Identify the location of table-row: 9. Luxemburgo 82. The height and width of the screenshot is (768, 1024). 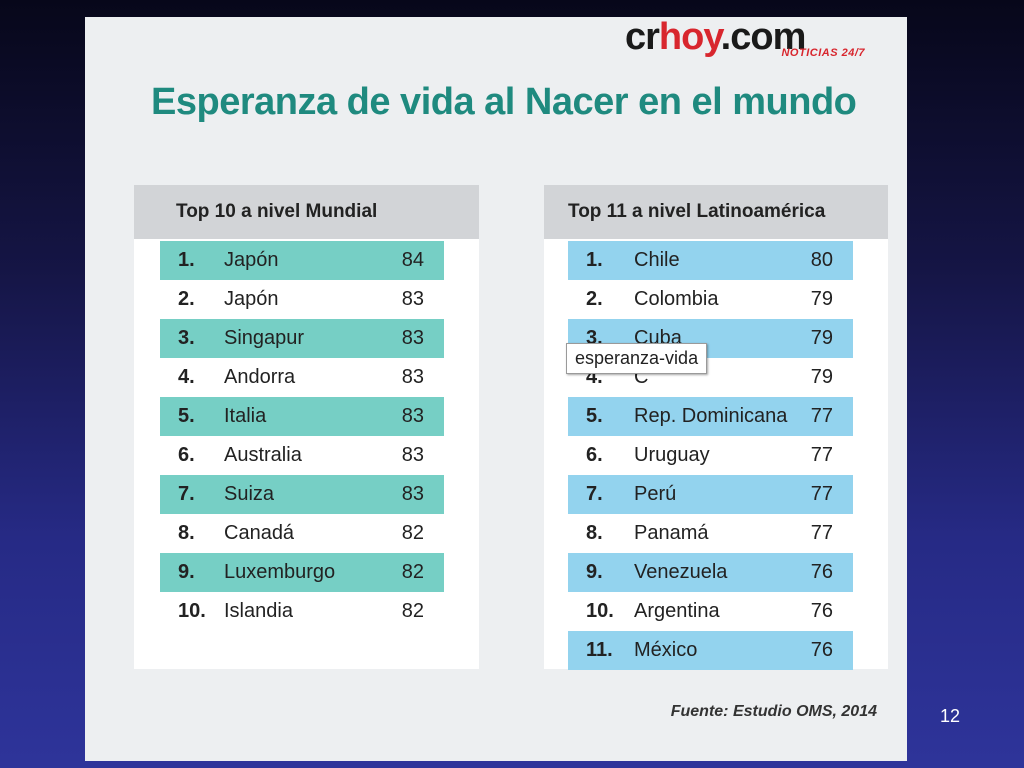
(302, 572).